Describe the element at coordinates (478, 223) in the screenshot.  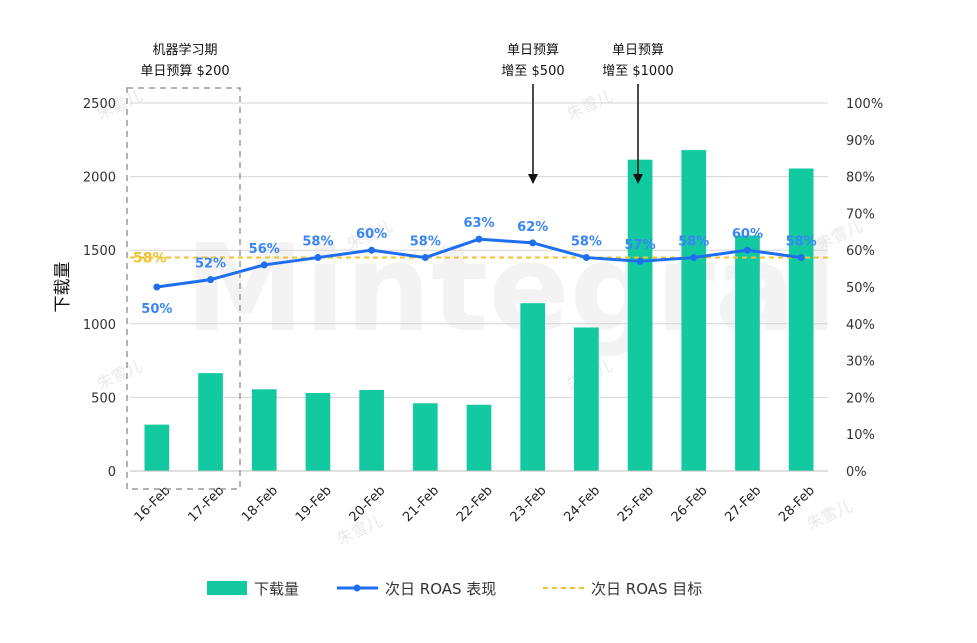
I see `roas-data-label: 63%` at that location.